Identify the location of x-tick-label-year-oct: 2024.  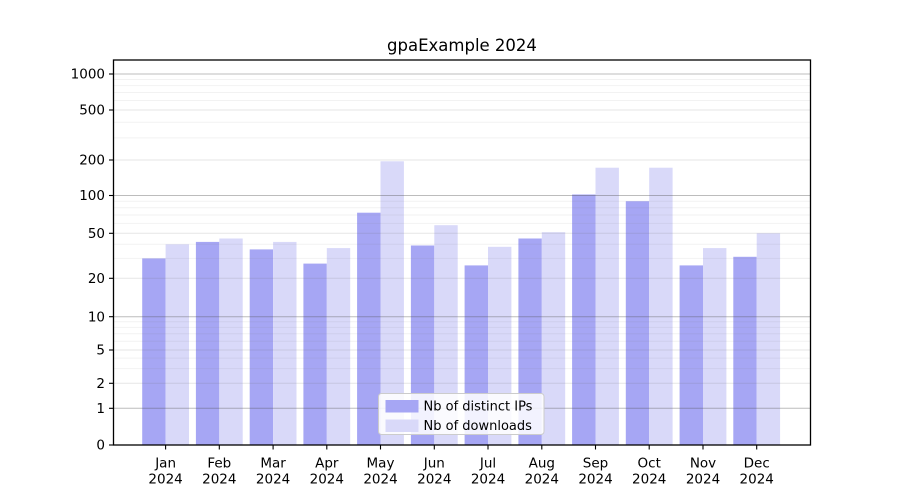
(649, 480).